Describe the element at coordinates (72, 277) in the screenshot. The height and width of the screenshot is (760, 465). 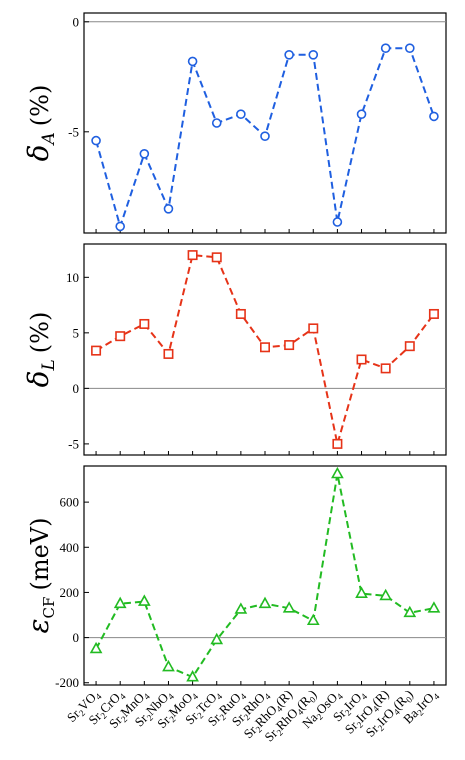
I see `y-tick-label: 10` at that location.